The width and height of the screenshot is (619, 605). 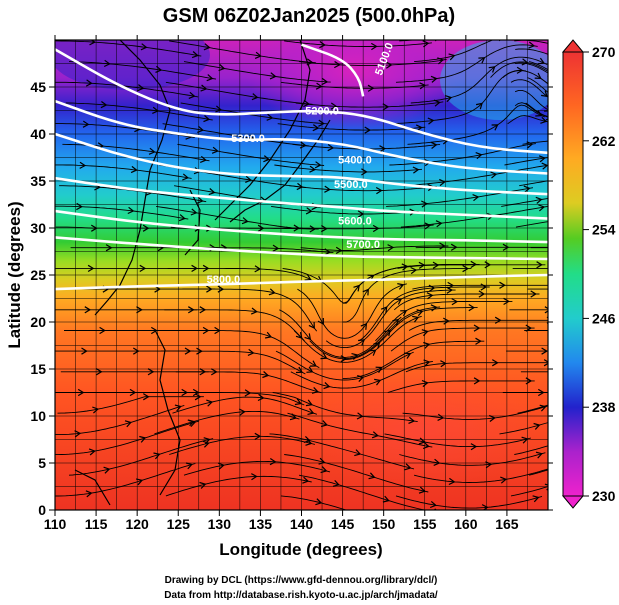 What do you see at coordinates (262, 130) in the screenshot?
I see `coastline-sakhalin-japan` at bounding box center [262, 130].